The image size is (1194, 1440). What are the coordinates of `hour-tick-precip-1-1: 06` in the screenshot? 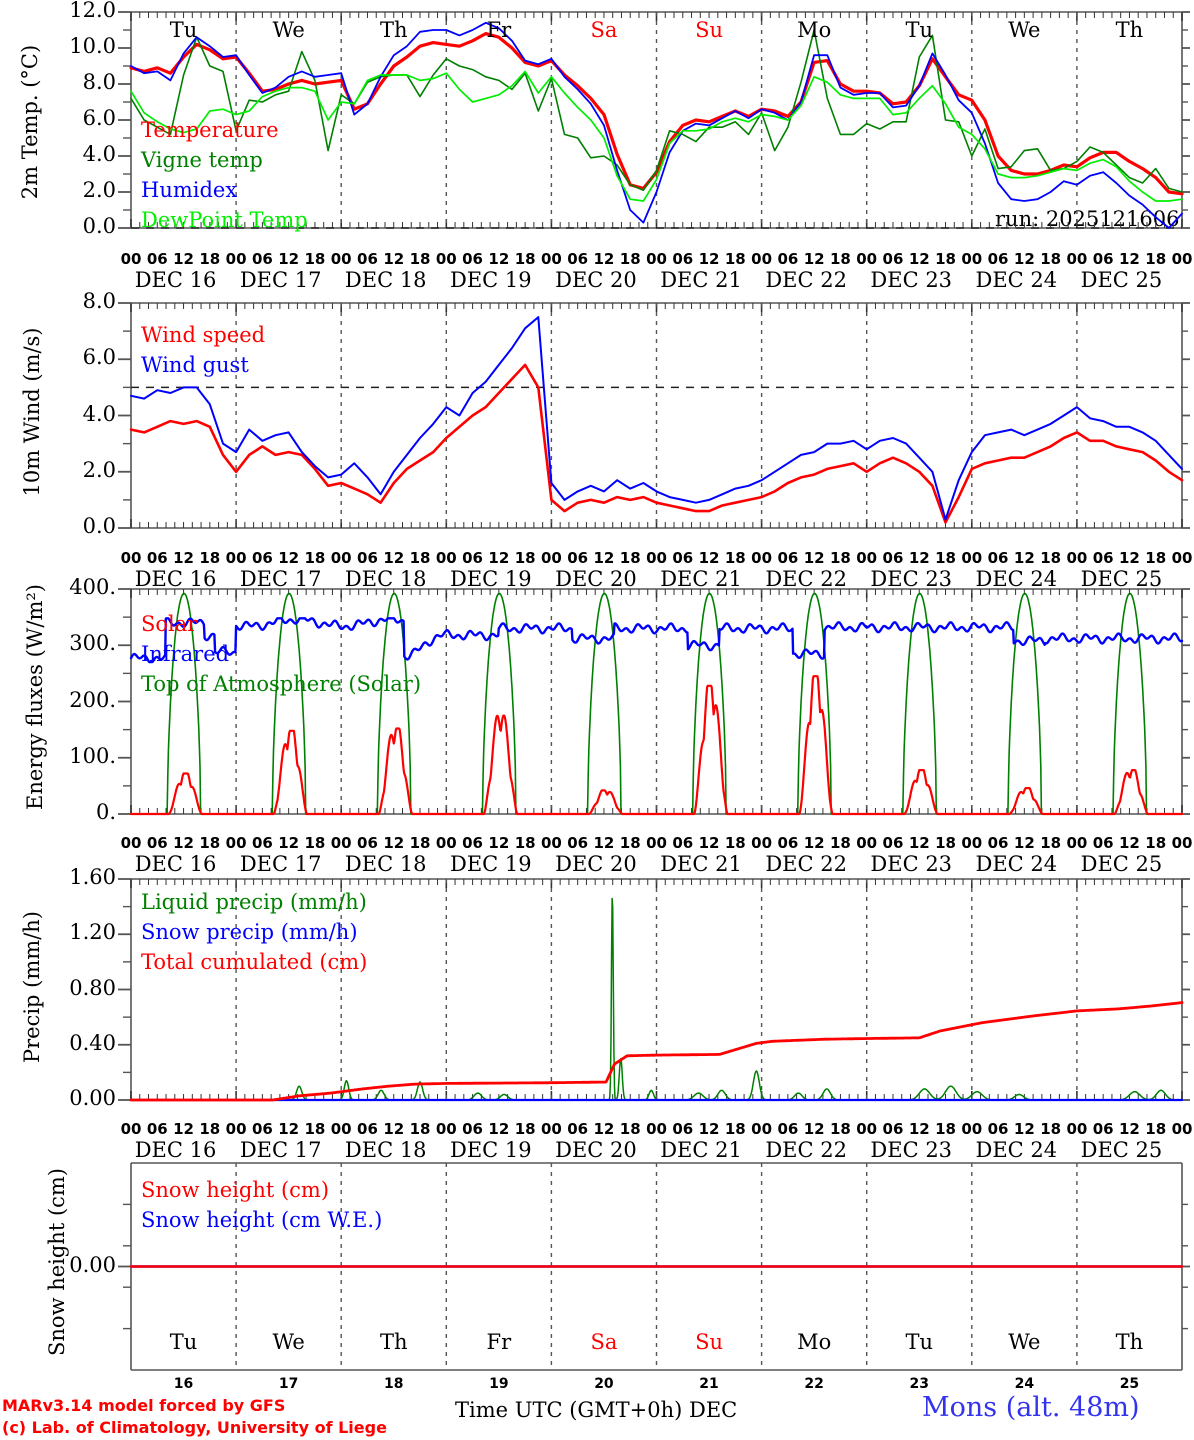 It's located at (262, 1129).